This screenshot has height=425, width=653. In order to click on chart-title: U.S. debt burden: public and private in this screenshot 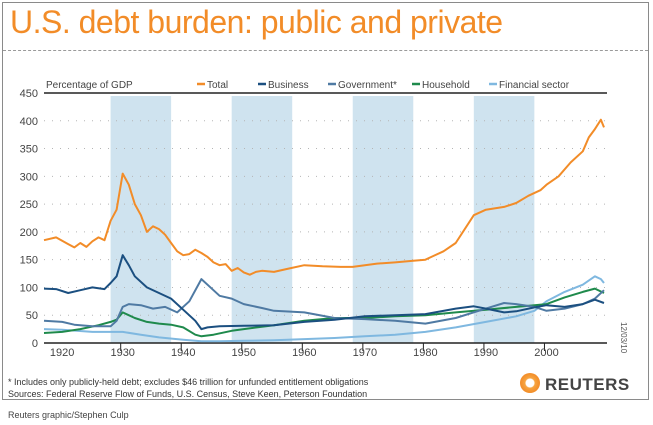, I will do `click(256, 22)`.